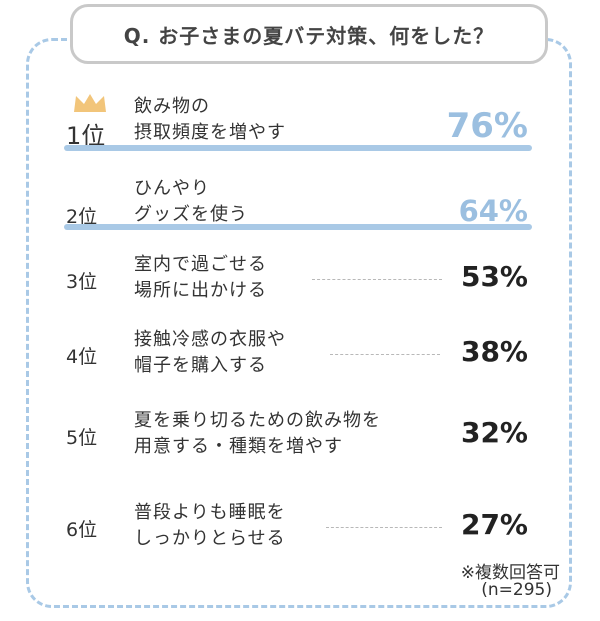 This screenshot has height=621, width=600. Describe the element at coordinates (300, 530) in the screenshot. I see `rank-row-6: 6位 普段よりも睡眠を しっかりとらせる 27%` at that location.